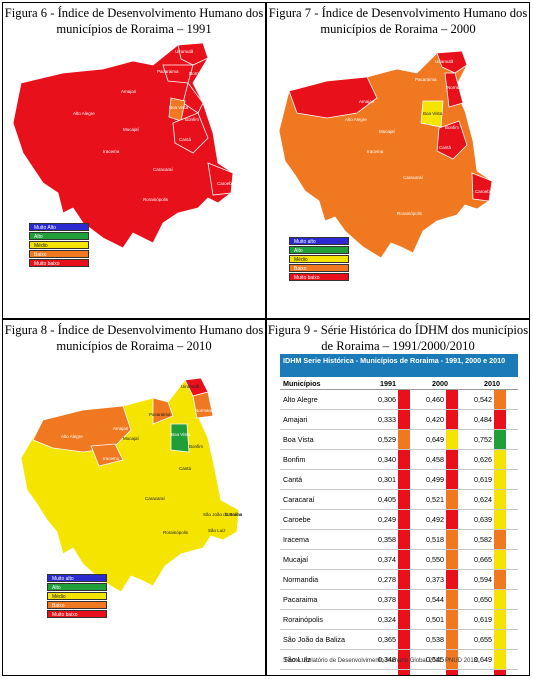 The width and height of the screenshot is (533, 679). I want to click on table-row: São João da Baliza 0,365 0,538 0,655, so click(399, 640).